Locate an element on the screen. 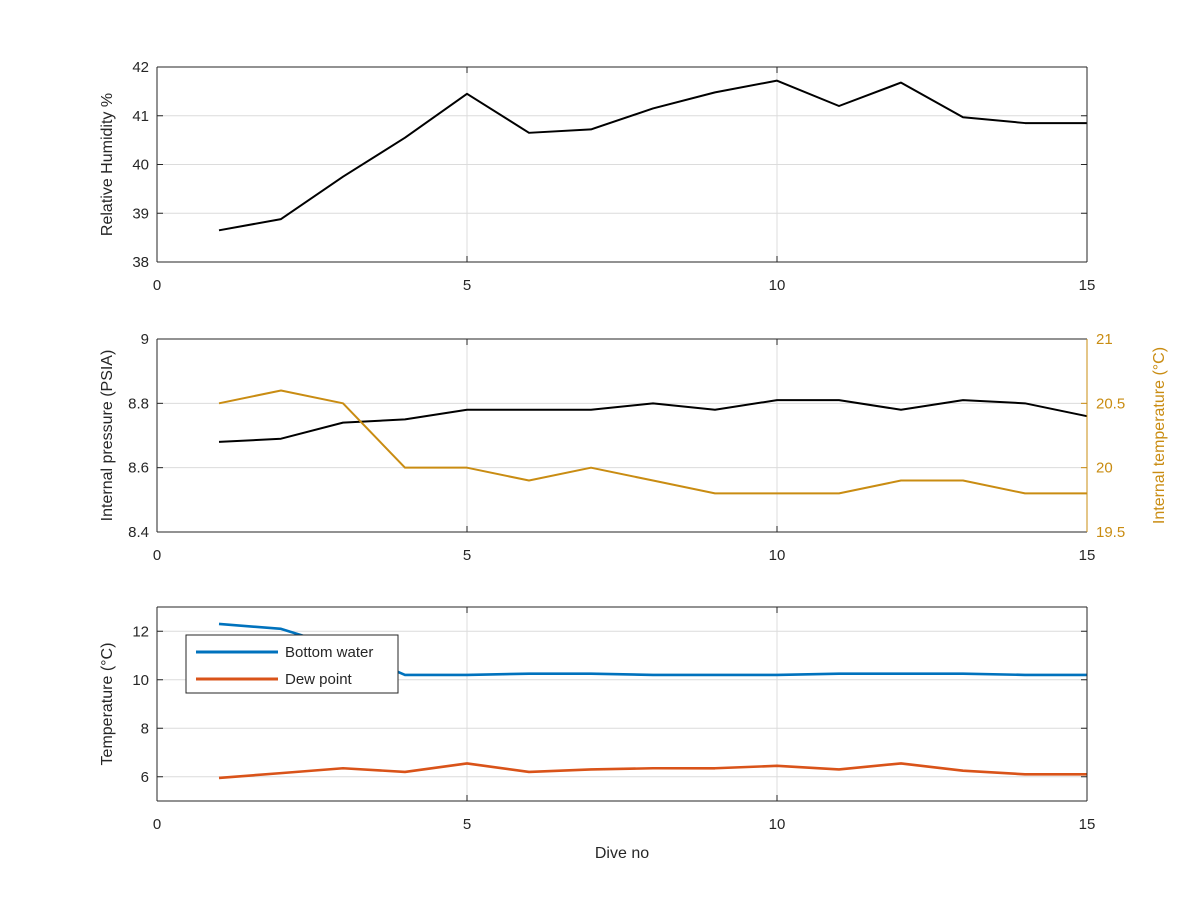  y-axis-label: Internal pressure (PSIA) is located at coordinates (107, 436).